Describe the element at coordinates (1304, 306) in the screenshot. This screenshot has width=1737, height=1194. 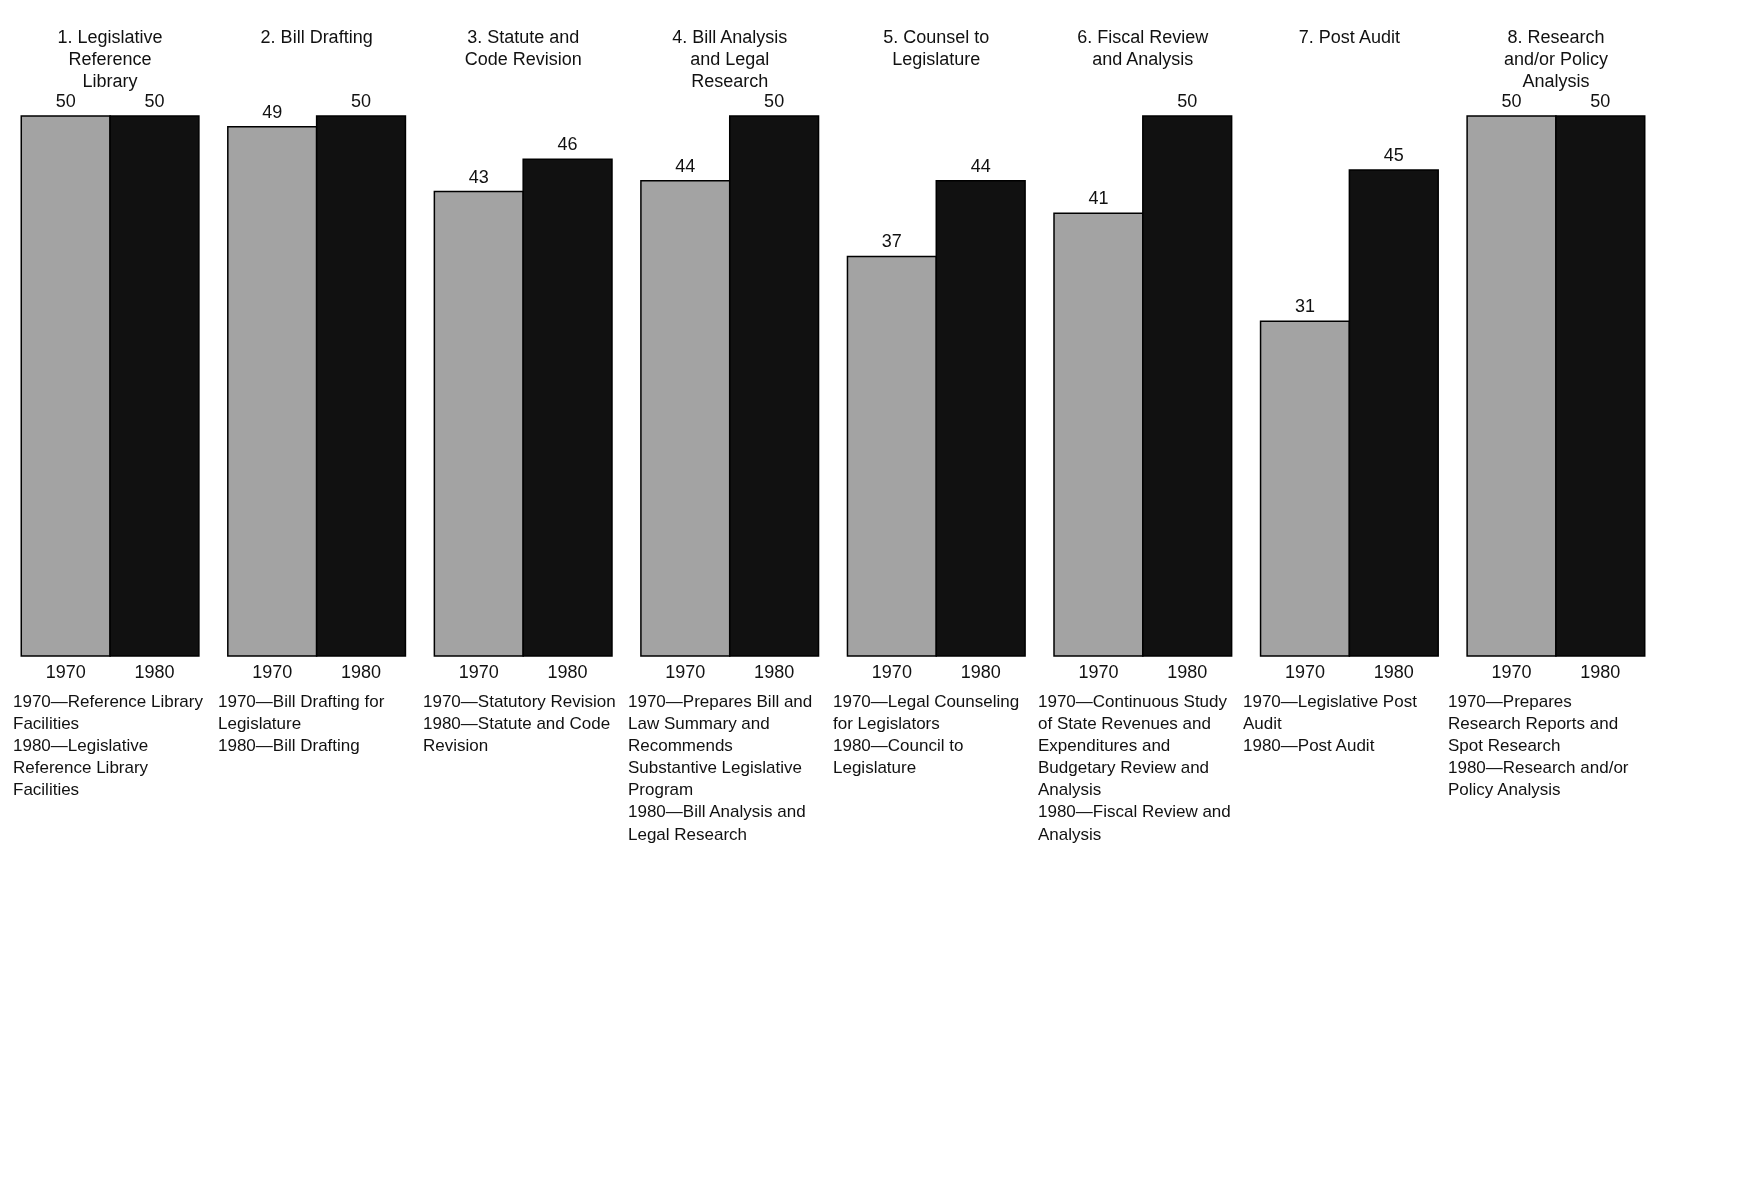
I see `data-label: 31` at that location.